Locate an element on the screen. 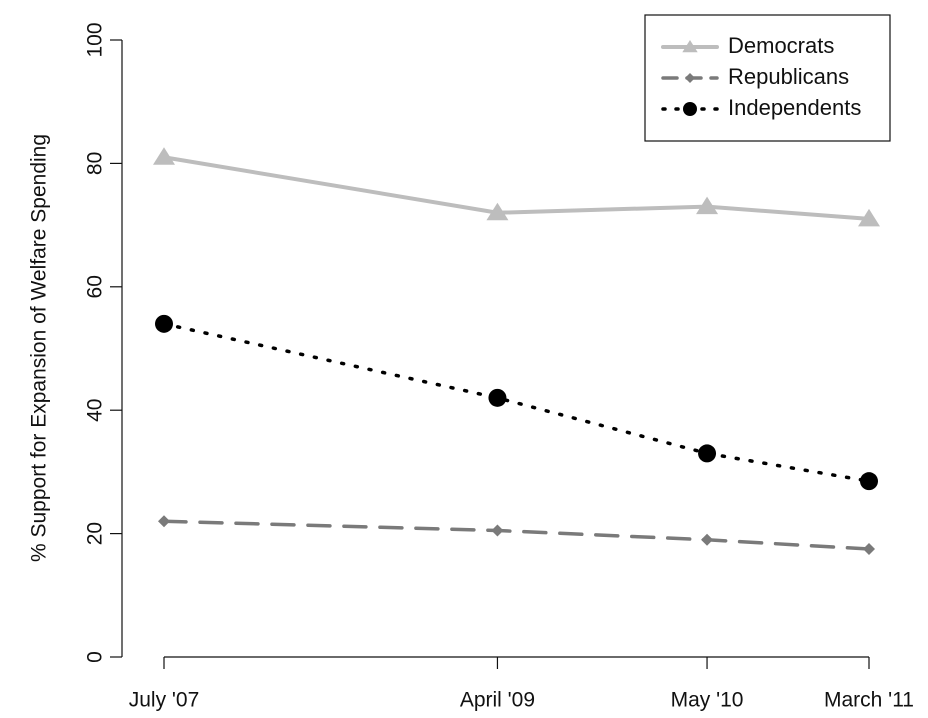  legend-label-republicans: Republicans is located at coordinates (788, 76).